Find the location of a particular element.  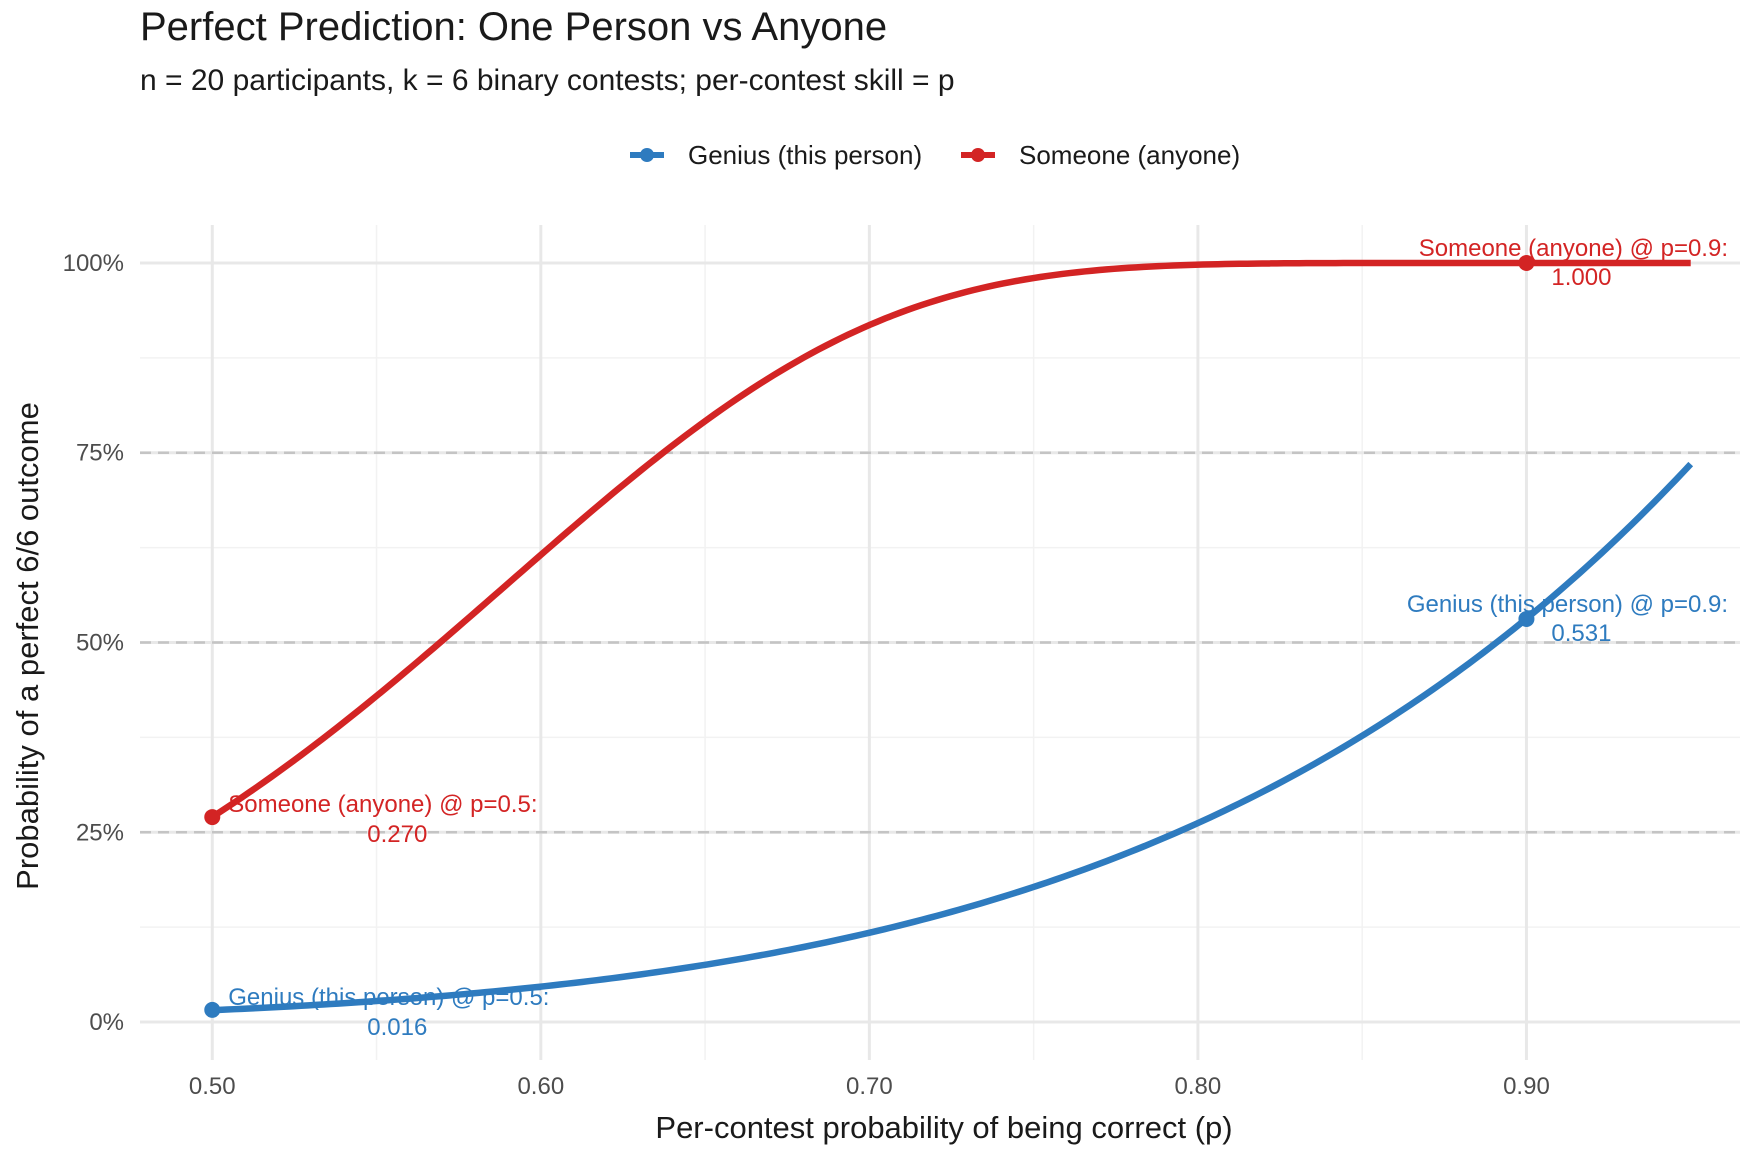

annotation-label: Someone (anyone) @ p=0.9: is located at coordinates (1573, 248).